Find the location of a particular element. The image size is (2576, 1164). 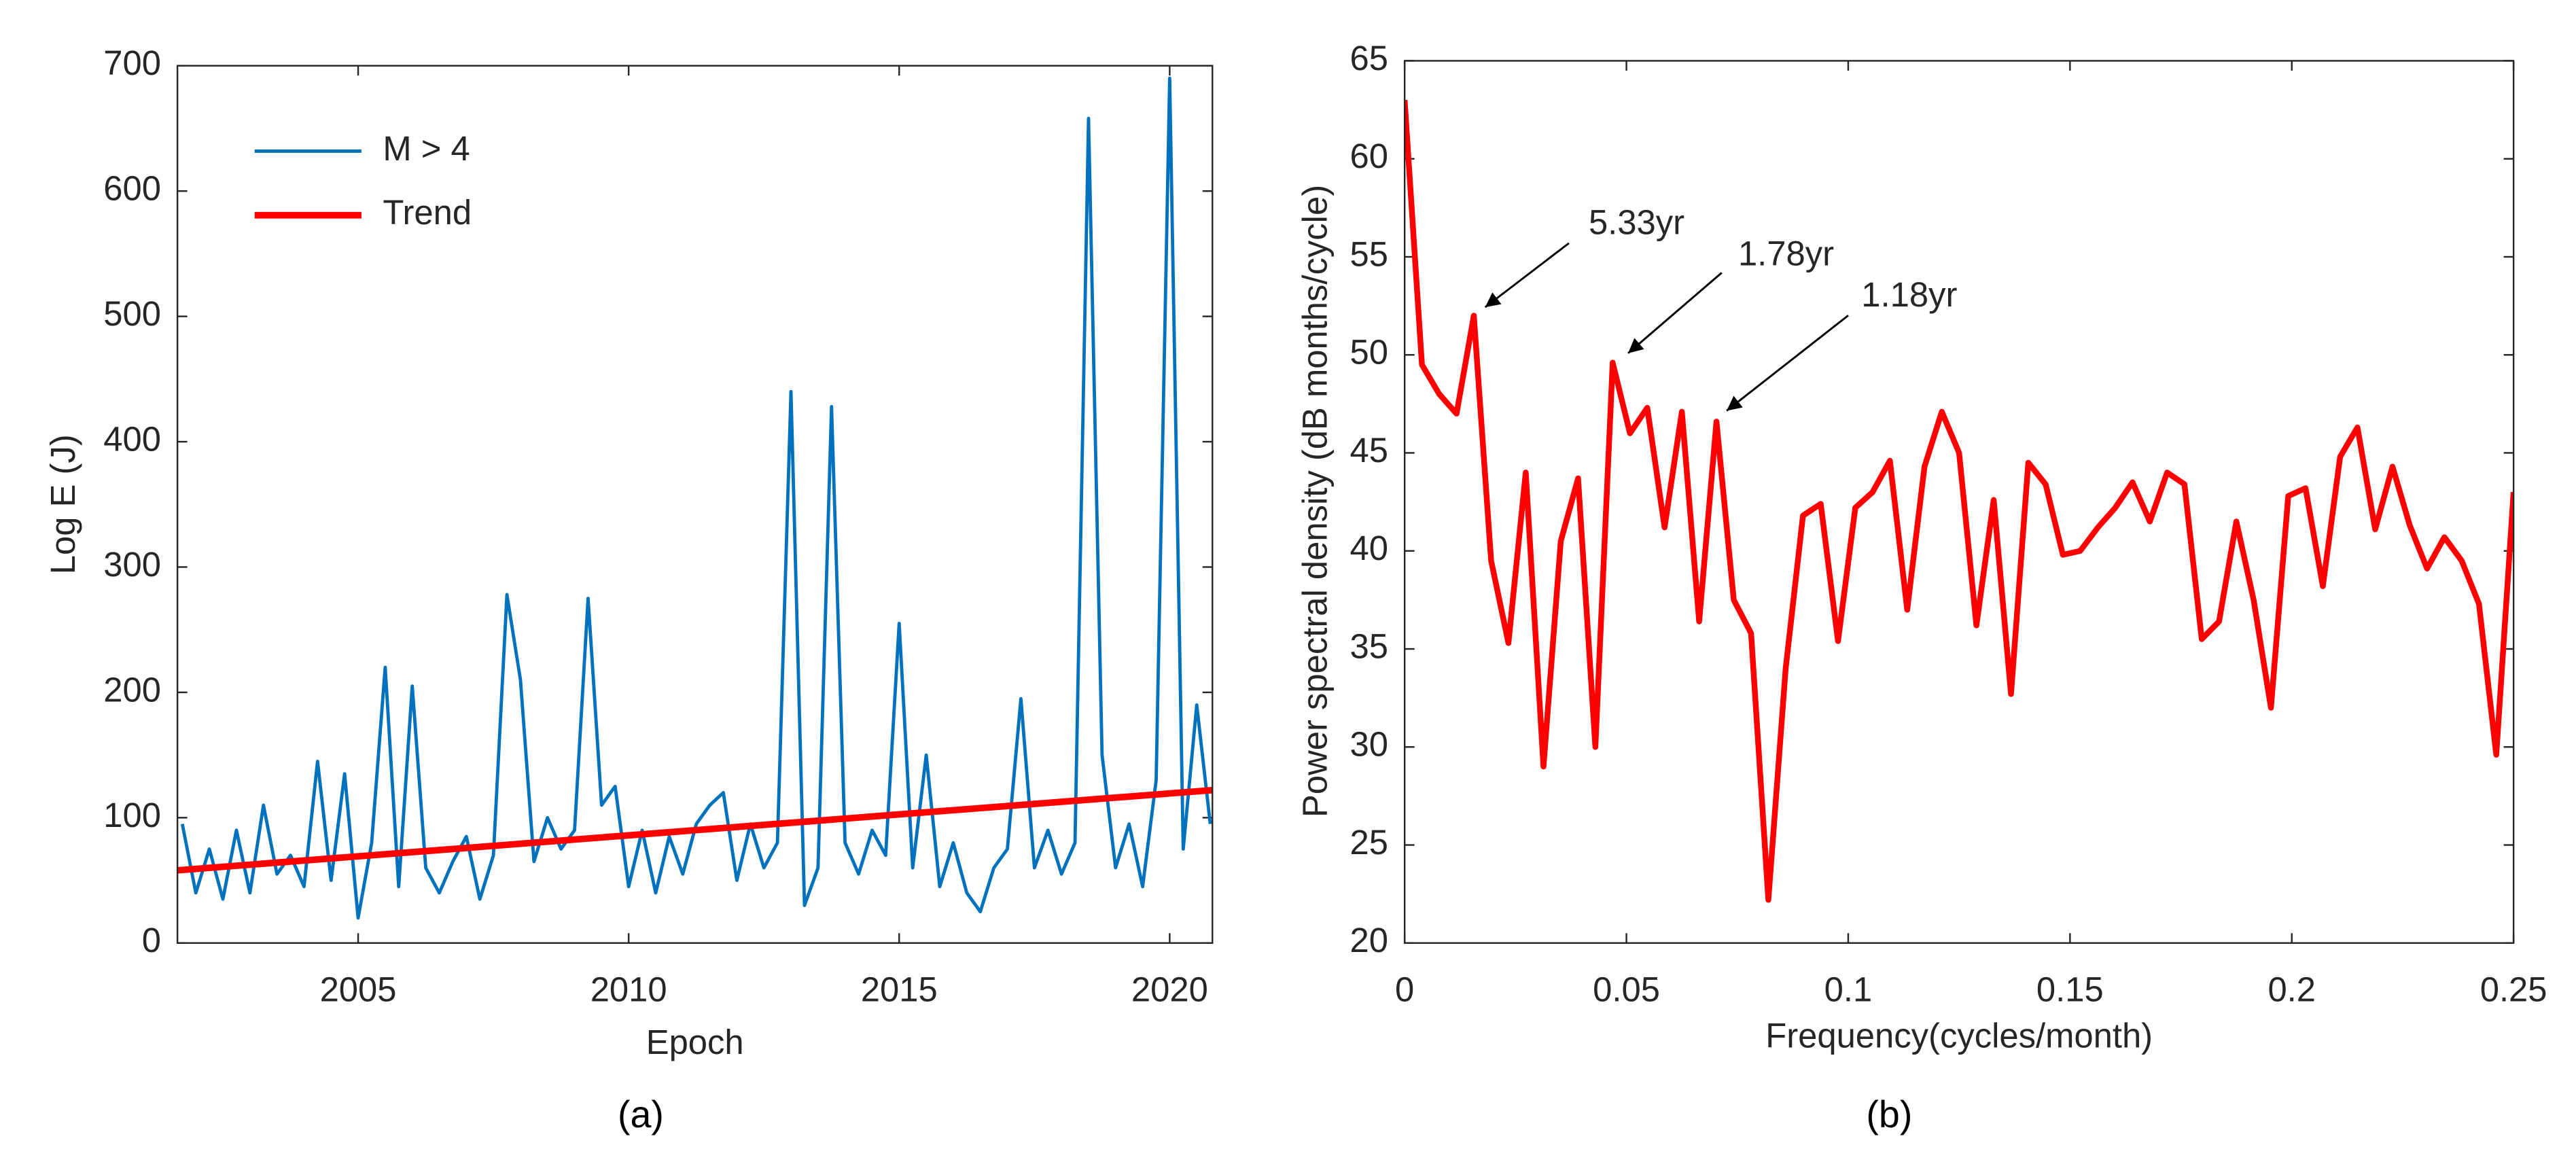

y-tick-label: 50 is located at coordinates (1369, 352).